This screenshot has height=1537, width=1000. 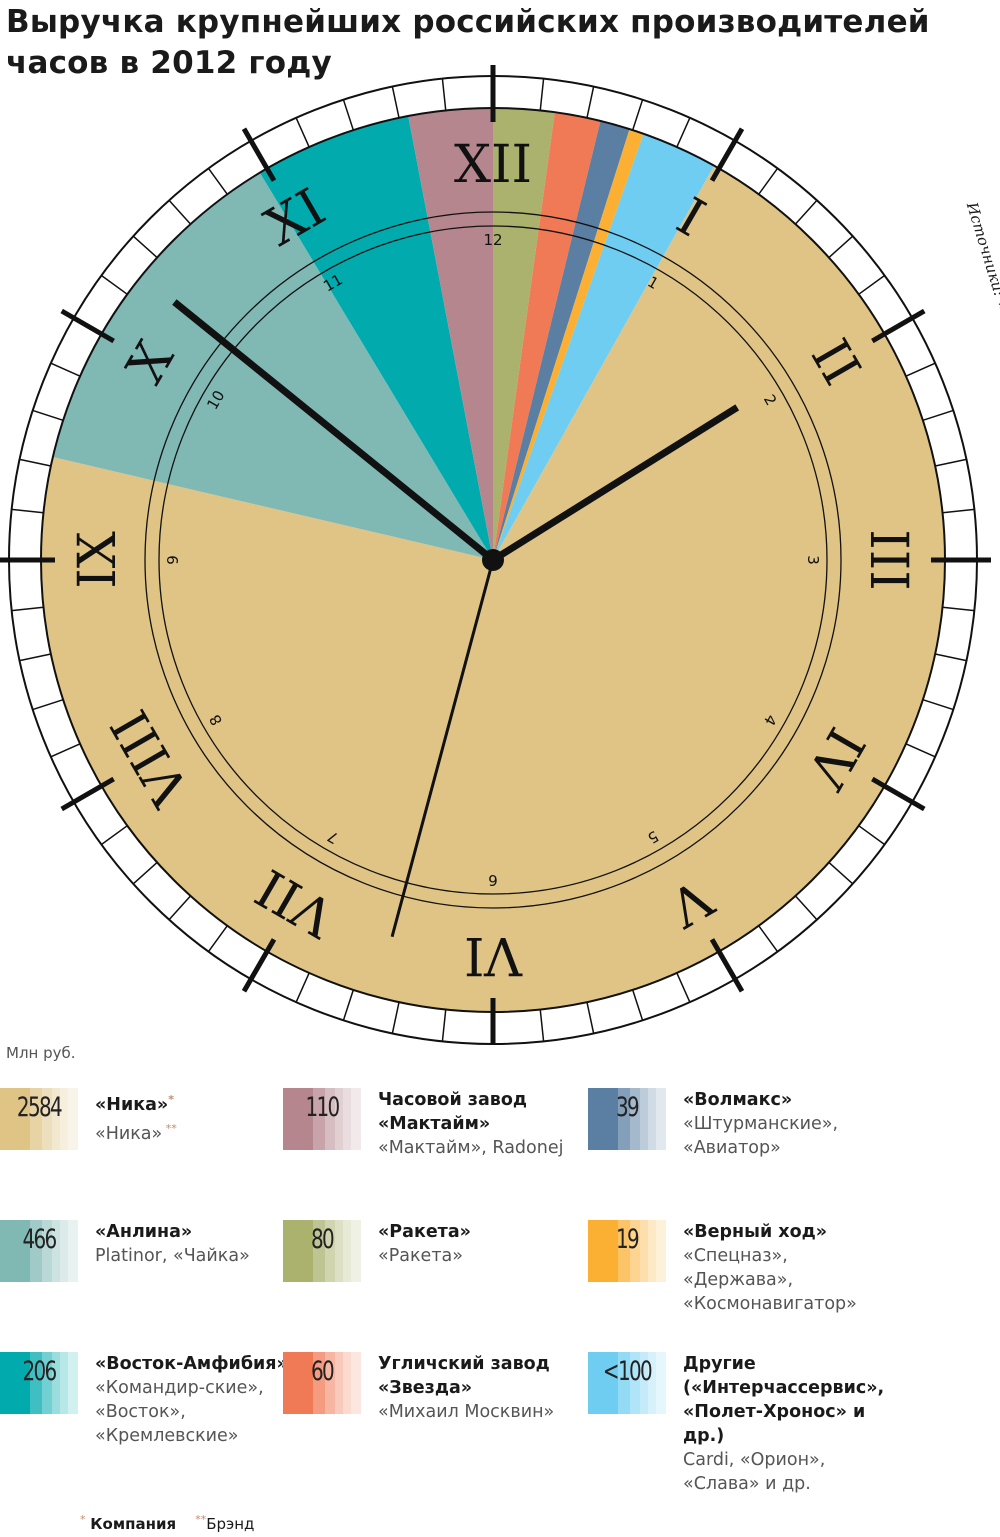 What do you see at coordinates (464, 1376) in the screenshot?
I see `legend-company: Угличский завод «Звезда»` at bounding box center [464, 1376].